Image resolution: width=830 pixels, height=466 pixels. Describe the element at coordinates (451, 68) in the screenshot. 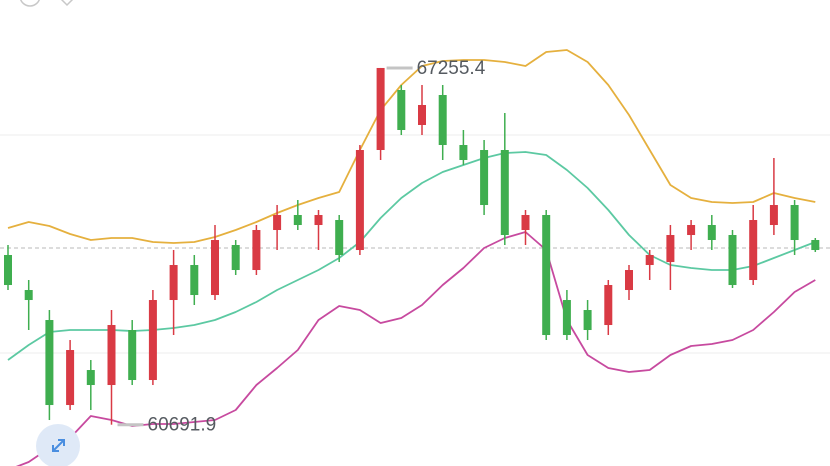

I see `annotation-label: 67255.4` at that location.